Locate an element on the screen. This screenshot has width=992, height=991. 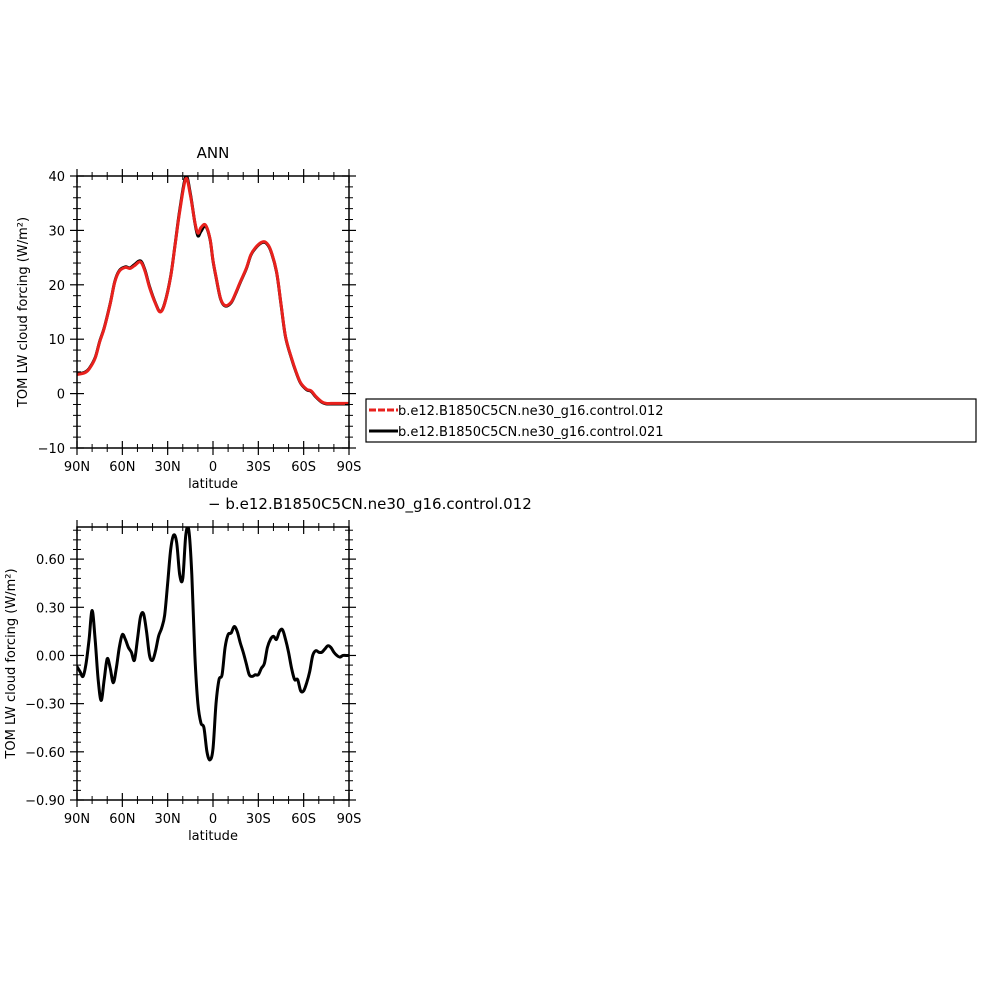
y-tick-label: −0.30 is located at coordinates (45, 705).